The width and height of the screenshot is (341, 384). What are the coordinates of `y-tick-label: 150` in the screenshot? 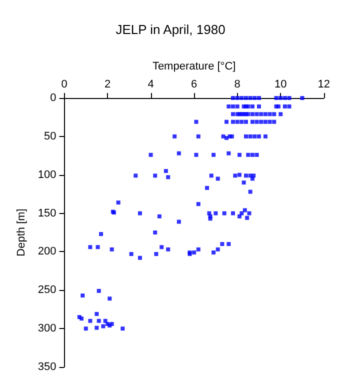 It's located at (47, 213).